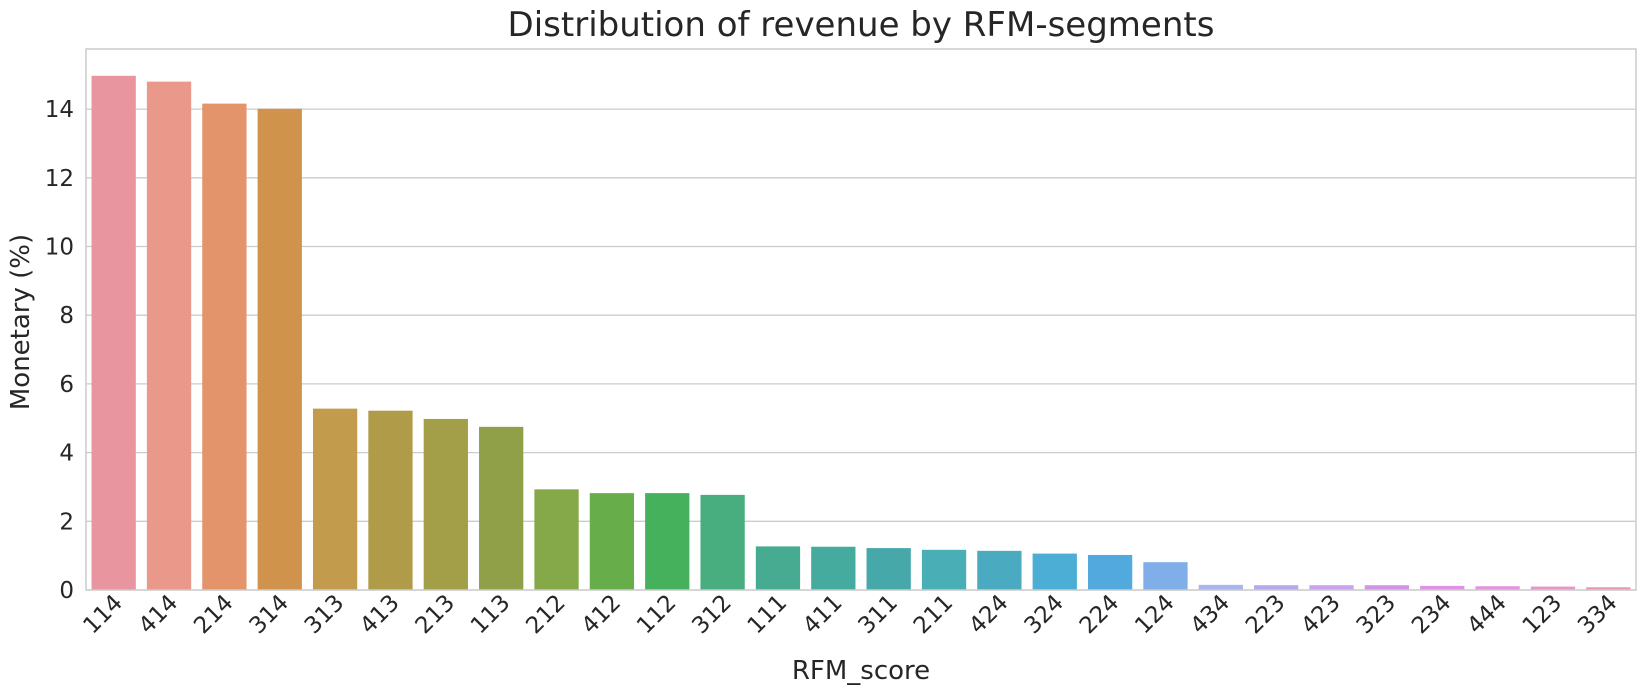 The height and width of the screenshot is (698, 1645). I want to click on x-tick-label: 414, so click(158, 614).